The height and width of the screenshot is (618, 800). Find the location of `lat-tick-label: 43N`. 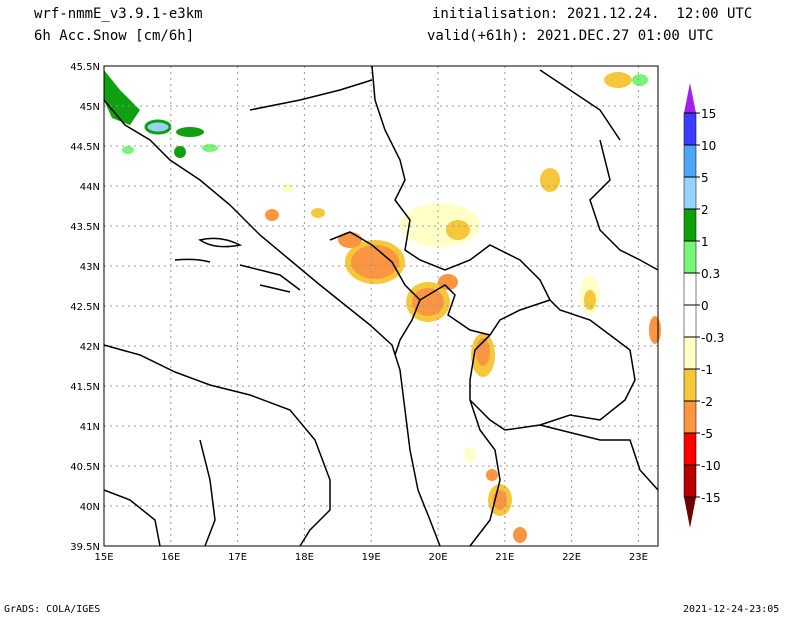

lat-tick-label: 43N is located at coordinates (90, 267).